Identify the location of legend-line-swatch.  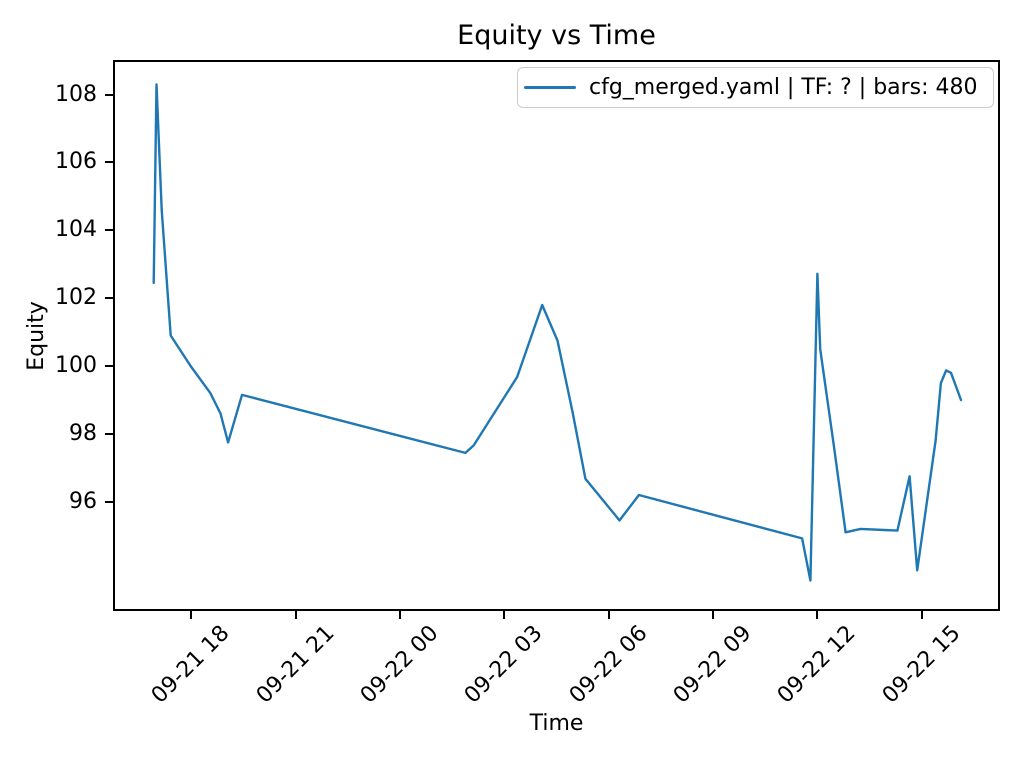
(550, 87).